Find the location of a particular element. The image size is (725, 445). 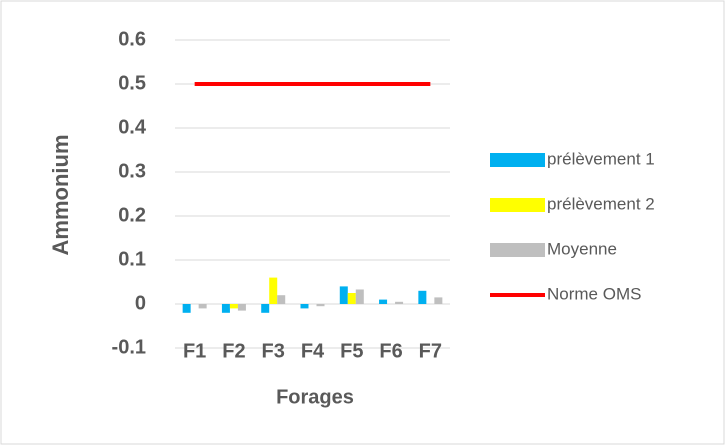

y-tick-label: 0.4 is located at coordinates (132, 127).